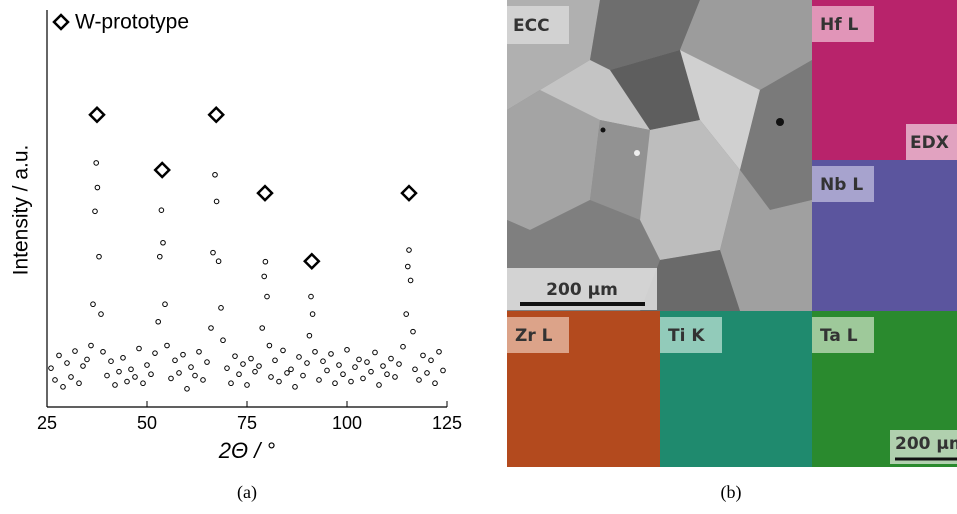 The height and width of the screenshot is (514, 957). What do you see at coordinates (447, 423) in the screenshot?
I see `x-tick-label: 125` at bounding box center [447, 423].